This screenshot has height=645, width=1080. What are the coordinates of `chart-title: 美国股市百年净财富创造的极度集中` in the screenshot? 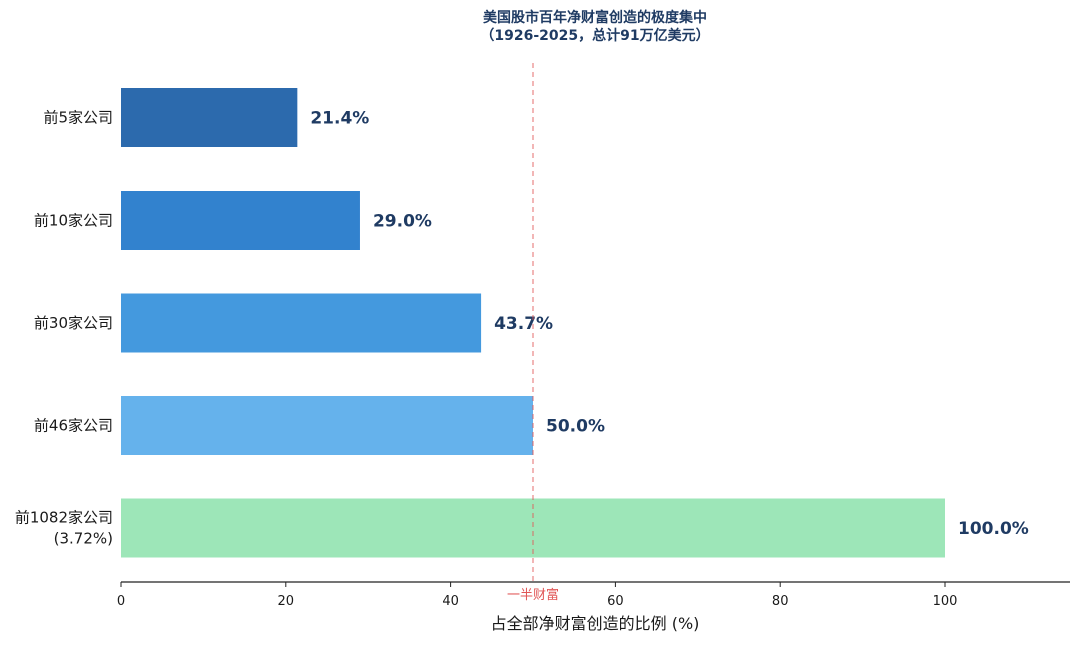 It's located at (595, 17).